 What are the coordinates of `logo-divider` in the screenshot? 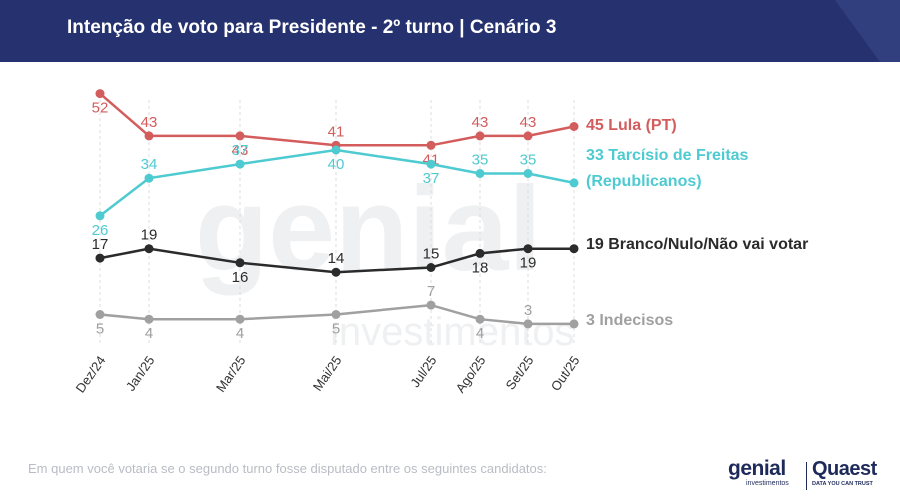 It's located at (806, 476).